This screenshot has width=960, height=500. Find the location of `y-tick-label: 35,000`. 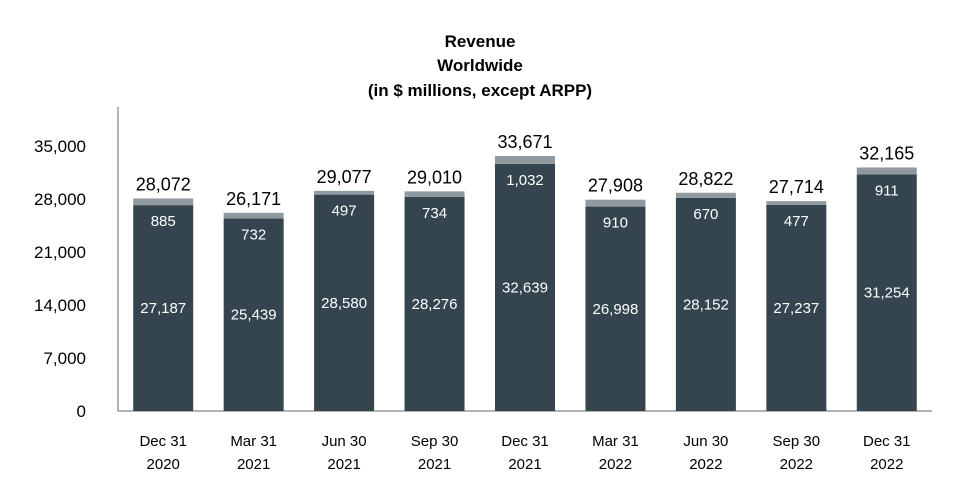

y-tick-label: 35,000 is located at coordinates (60, 146).